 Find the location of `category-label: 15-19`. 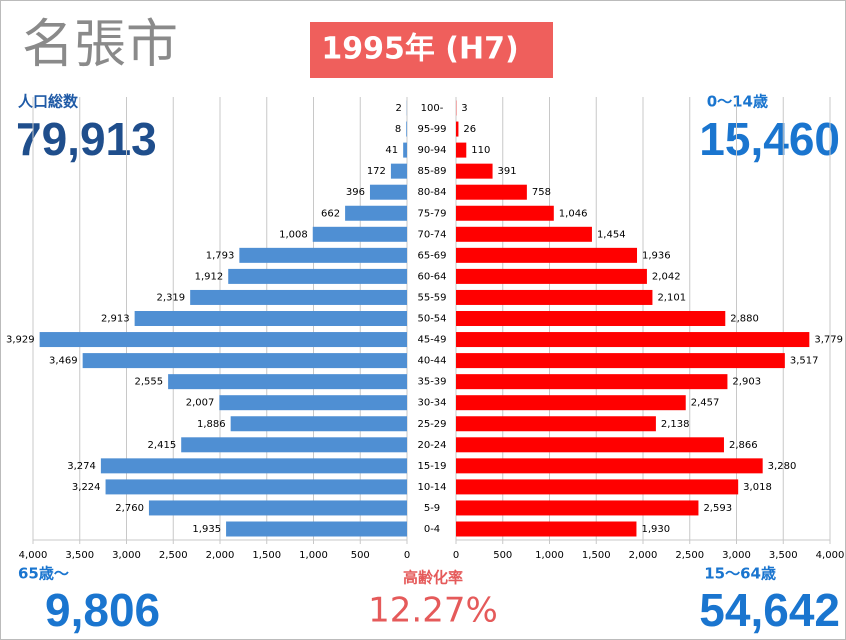

category-label: 15-19 is located at coordinates (431, 466).